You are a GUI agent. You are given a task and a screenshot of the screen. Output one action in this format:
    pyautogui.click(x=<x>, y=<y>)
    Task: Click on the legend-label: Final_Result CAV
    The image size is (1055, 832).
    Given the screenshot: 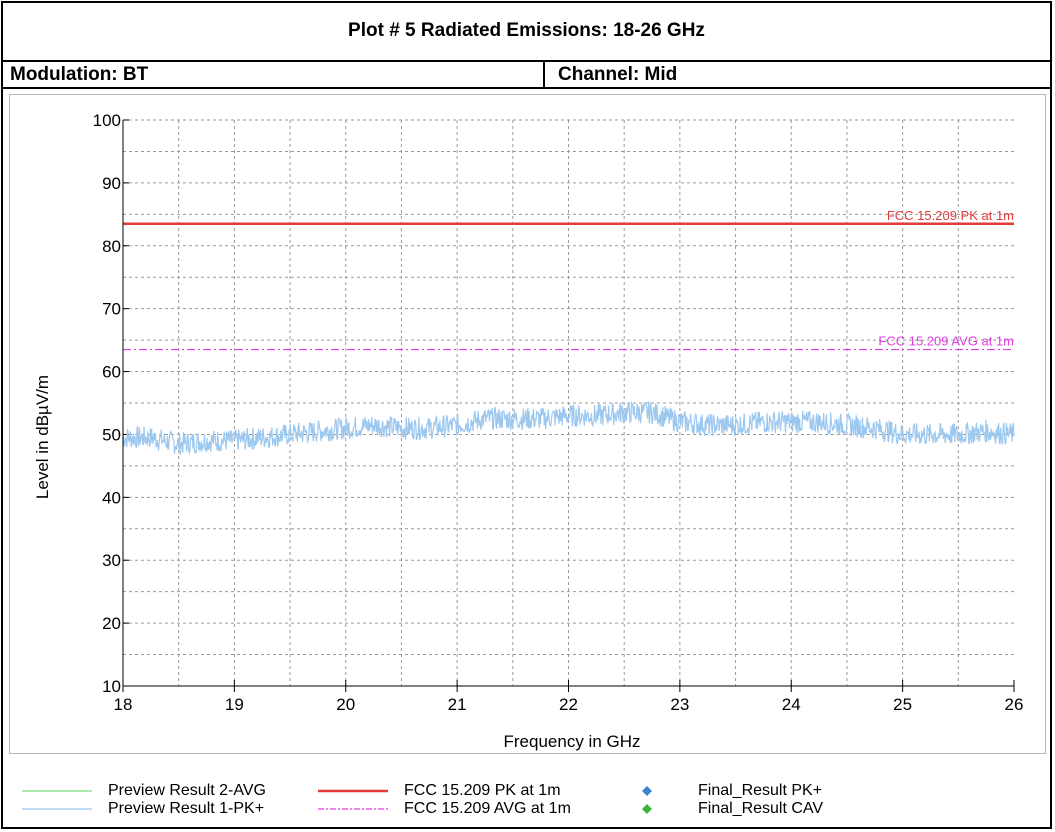 What is the action you would take?
    pyautogui.click(x=761, y=808)
    